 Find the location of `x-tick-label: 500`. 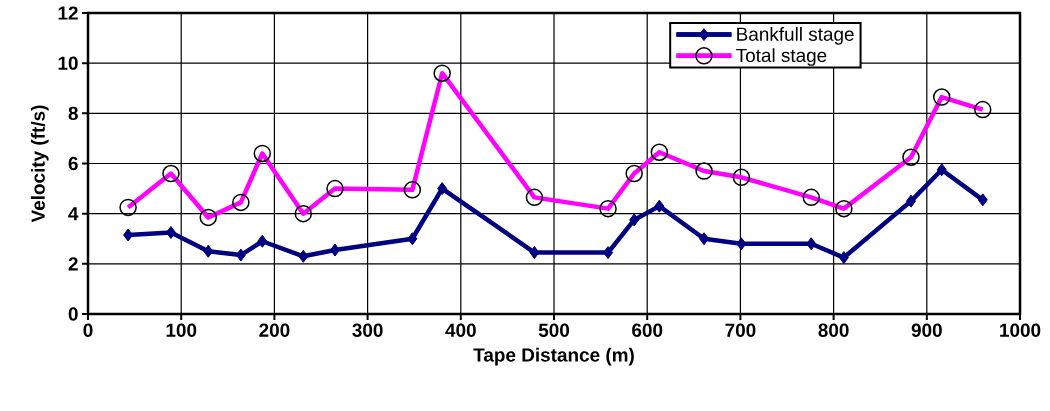

x-tick-label: 500 is located at coordinates (554, 330).